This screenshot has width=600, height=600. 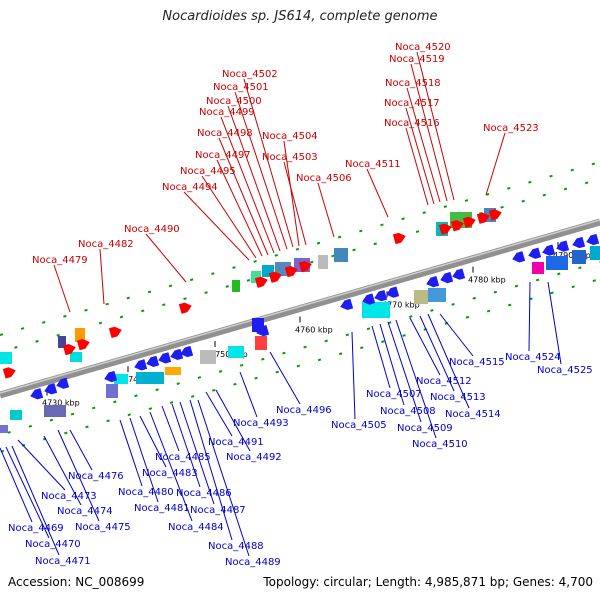 I want to click on gene-label: Noca_4491, so click(x=236, y=442).